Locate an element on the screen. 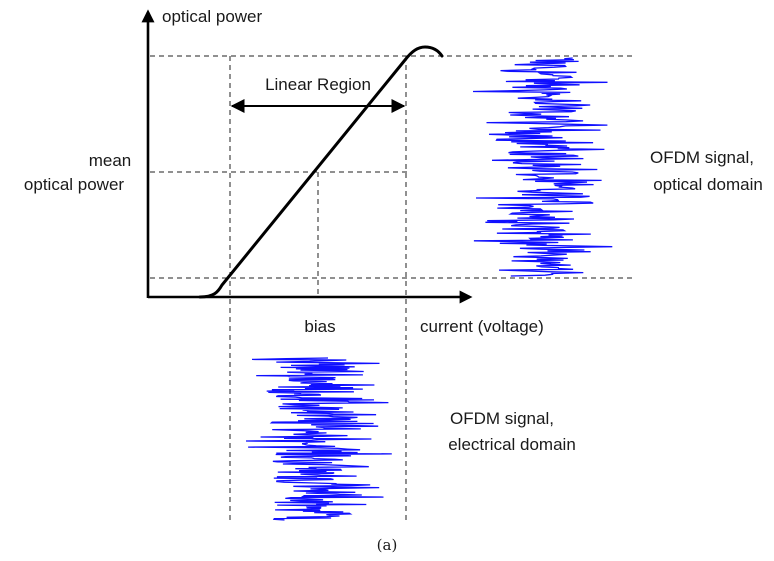 The width and height of the screenshot is (774, 561). optical-ofdm-signal is located at coordinates (542, 167).